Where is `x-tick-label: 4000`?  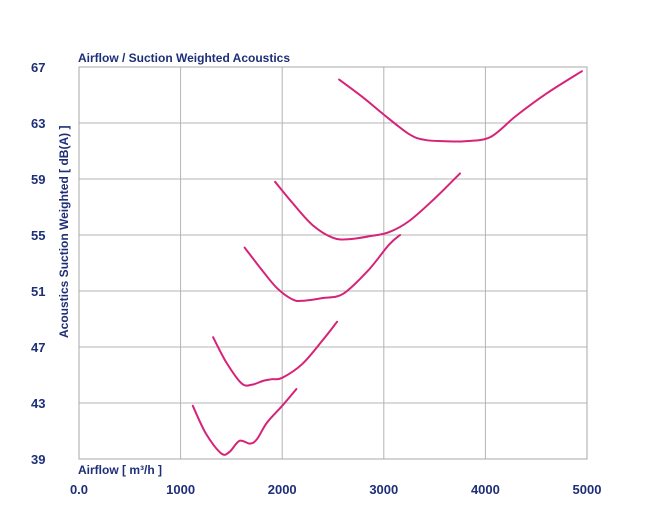
x-tick-label: 4000 is located at coordinates (485, 489).